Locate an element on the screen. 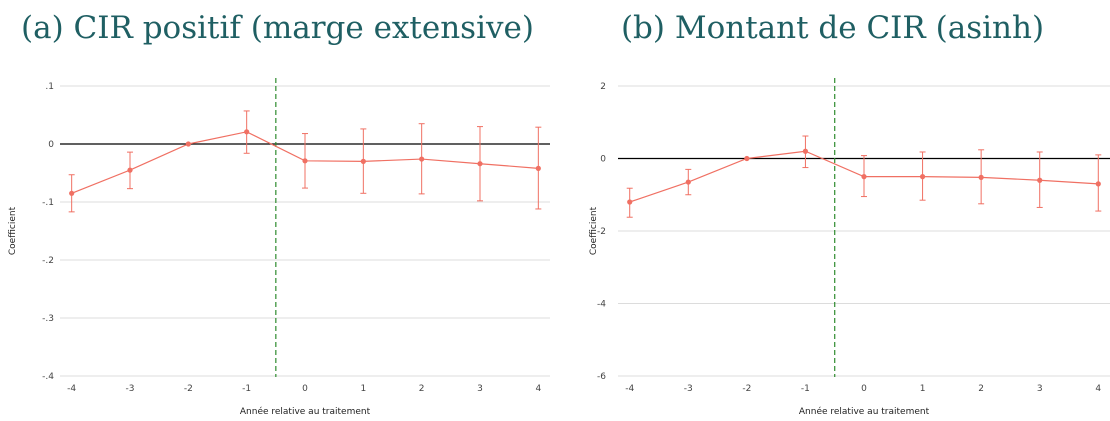  y-tick-label: .1 is located at coordinates (49, 87).